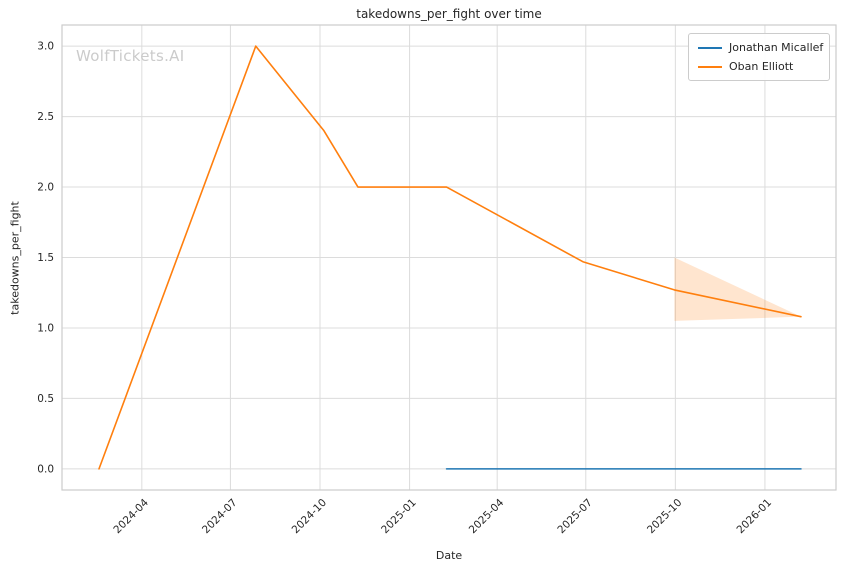 The image size is (844, 575). I want to click on y-tick-label: 1.0, so click(45, 328).